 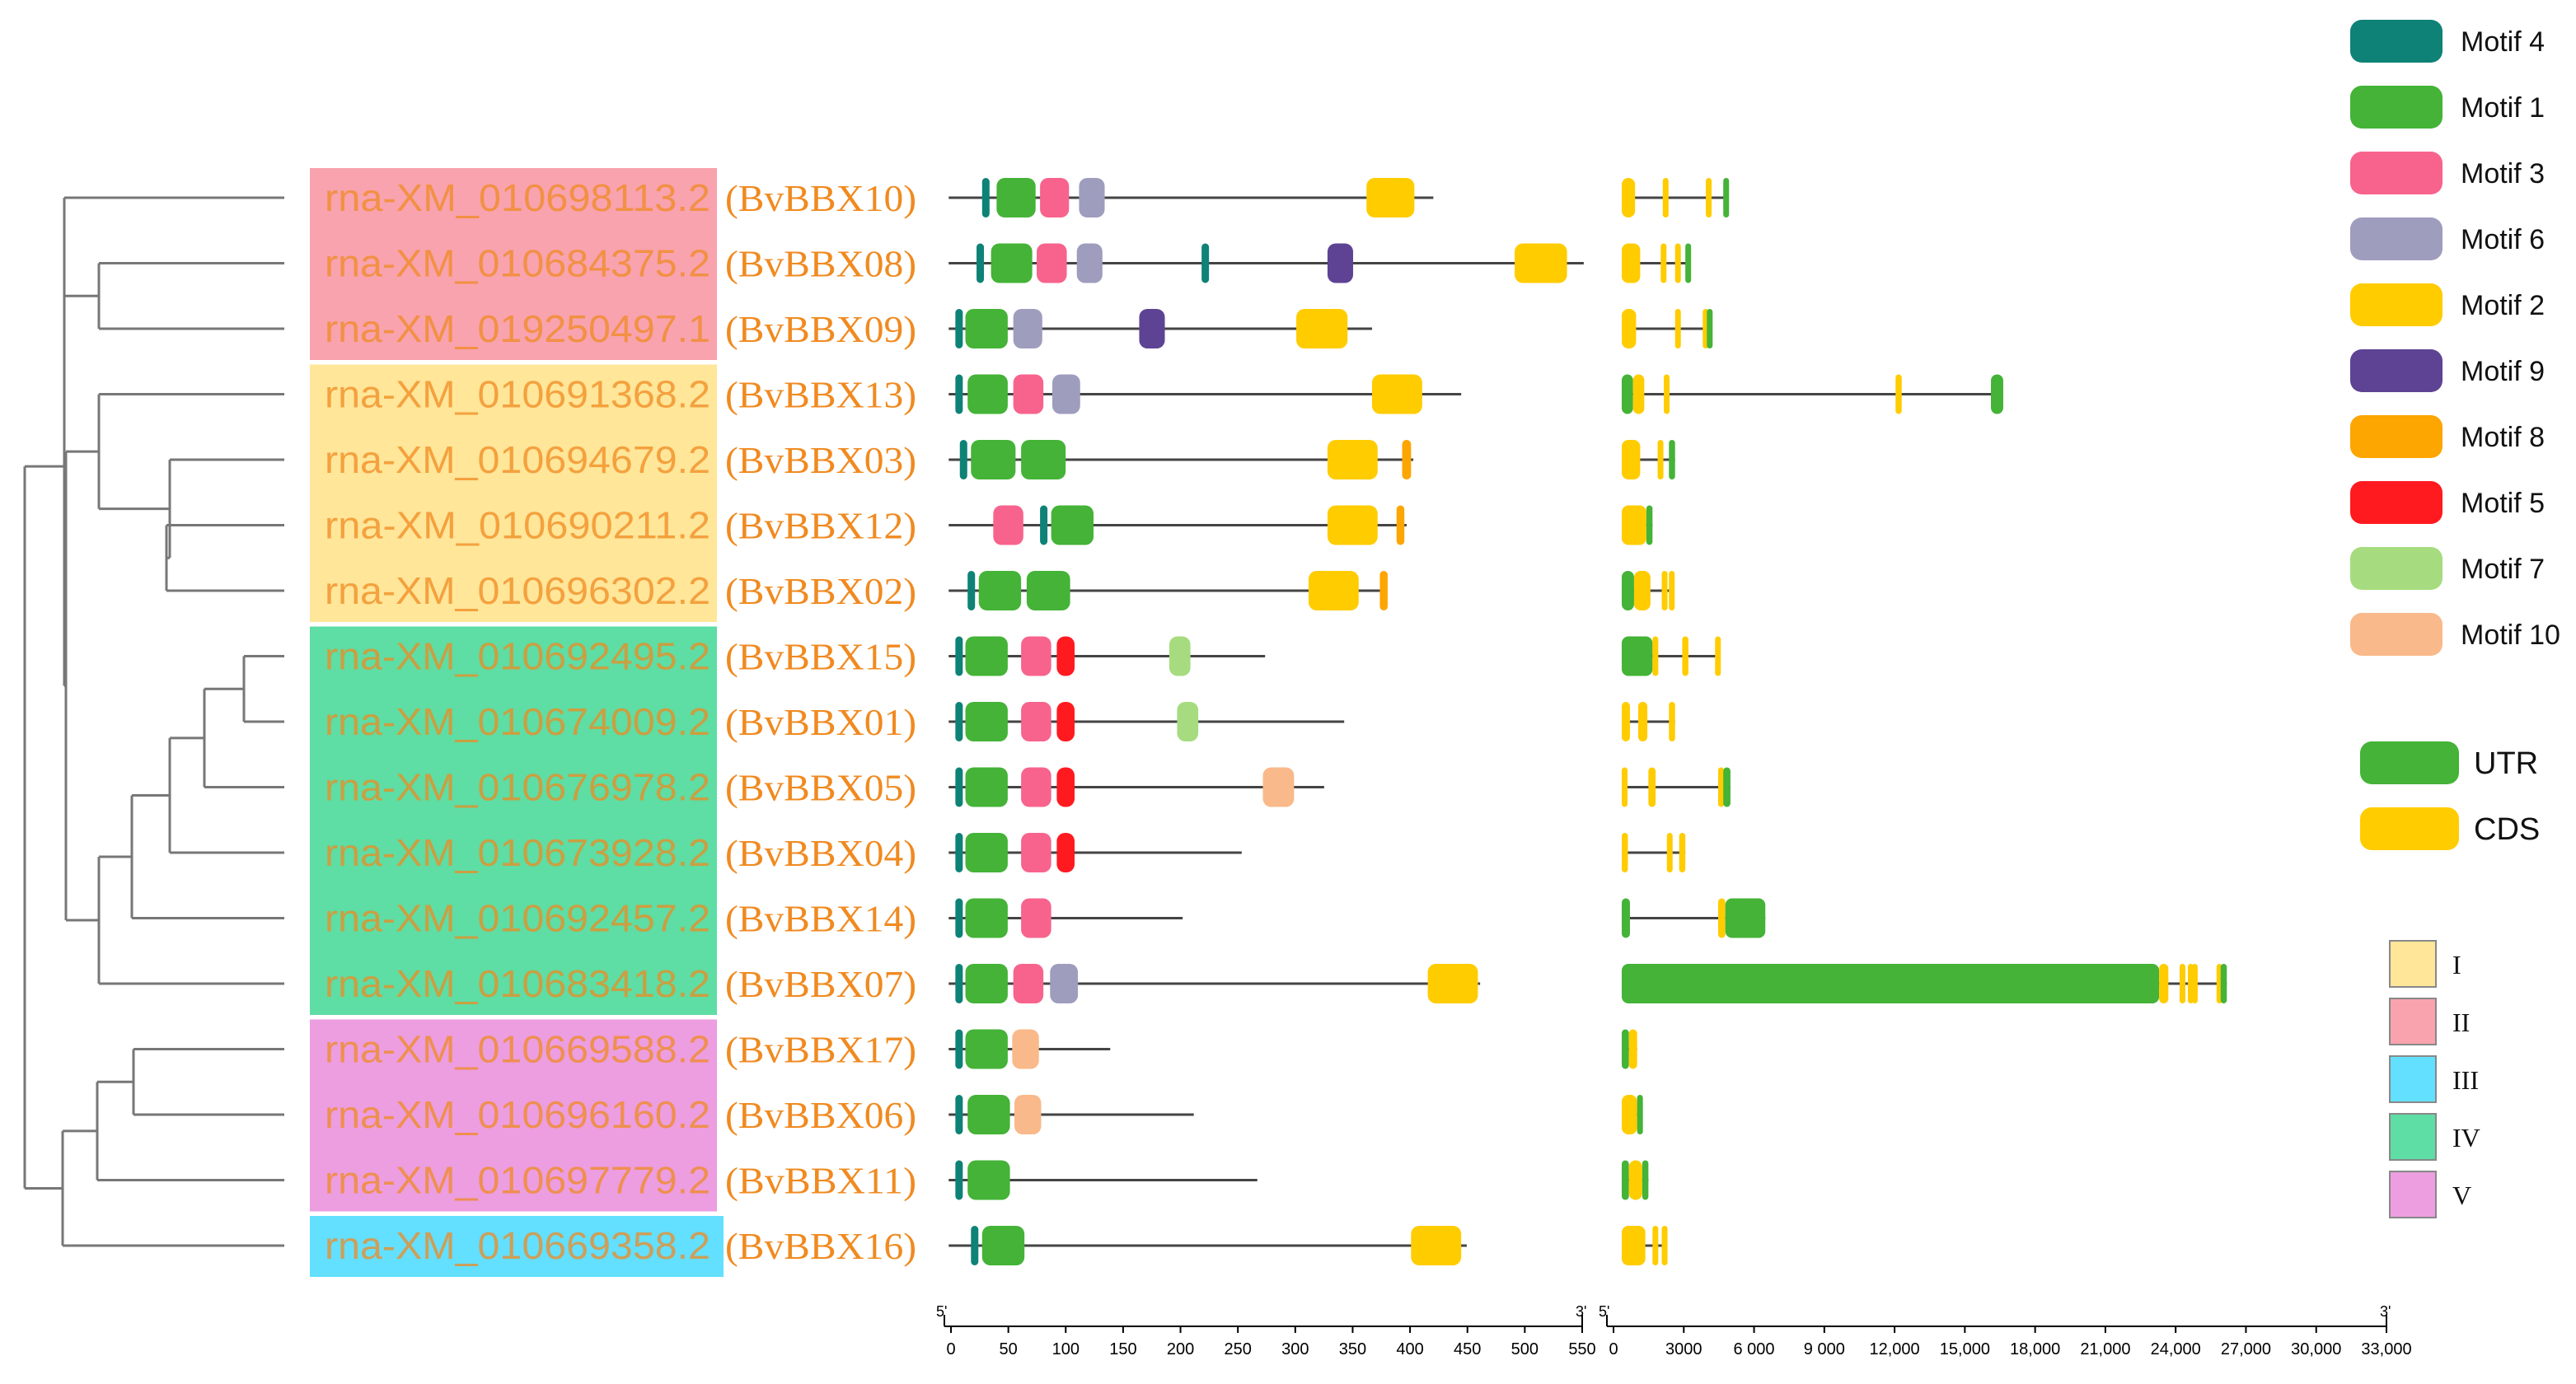 I want to click on motif-6-box, so click(x=1089, y=263).